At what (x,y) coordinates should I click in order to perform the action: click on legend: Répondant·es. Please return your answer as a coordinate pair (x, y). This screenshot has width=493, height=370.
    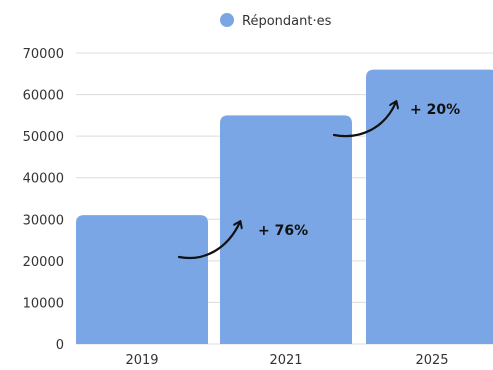
    Looking at the image, I should click on (276, 21).